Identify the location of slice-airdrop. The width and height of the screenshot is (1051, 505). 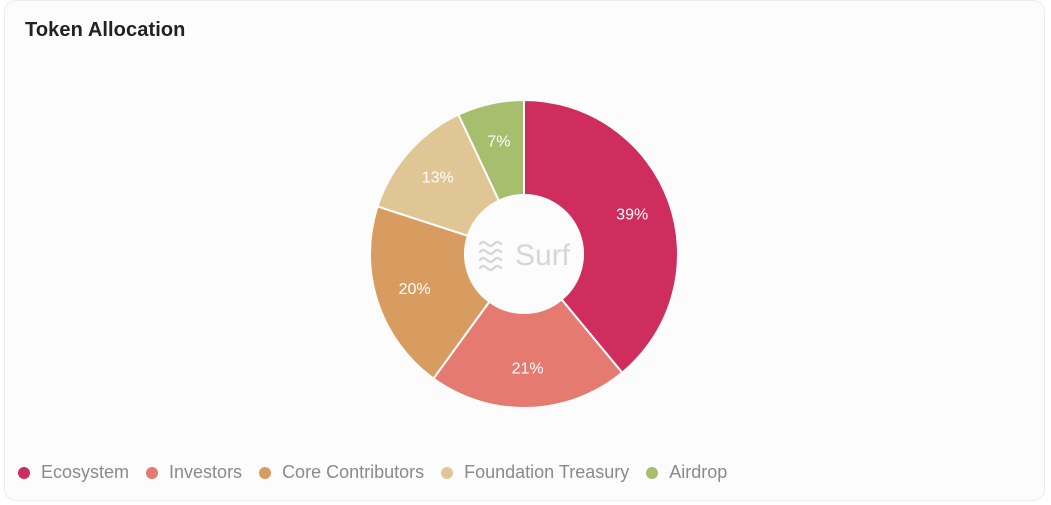
(491, 150).